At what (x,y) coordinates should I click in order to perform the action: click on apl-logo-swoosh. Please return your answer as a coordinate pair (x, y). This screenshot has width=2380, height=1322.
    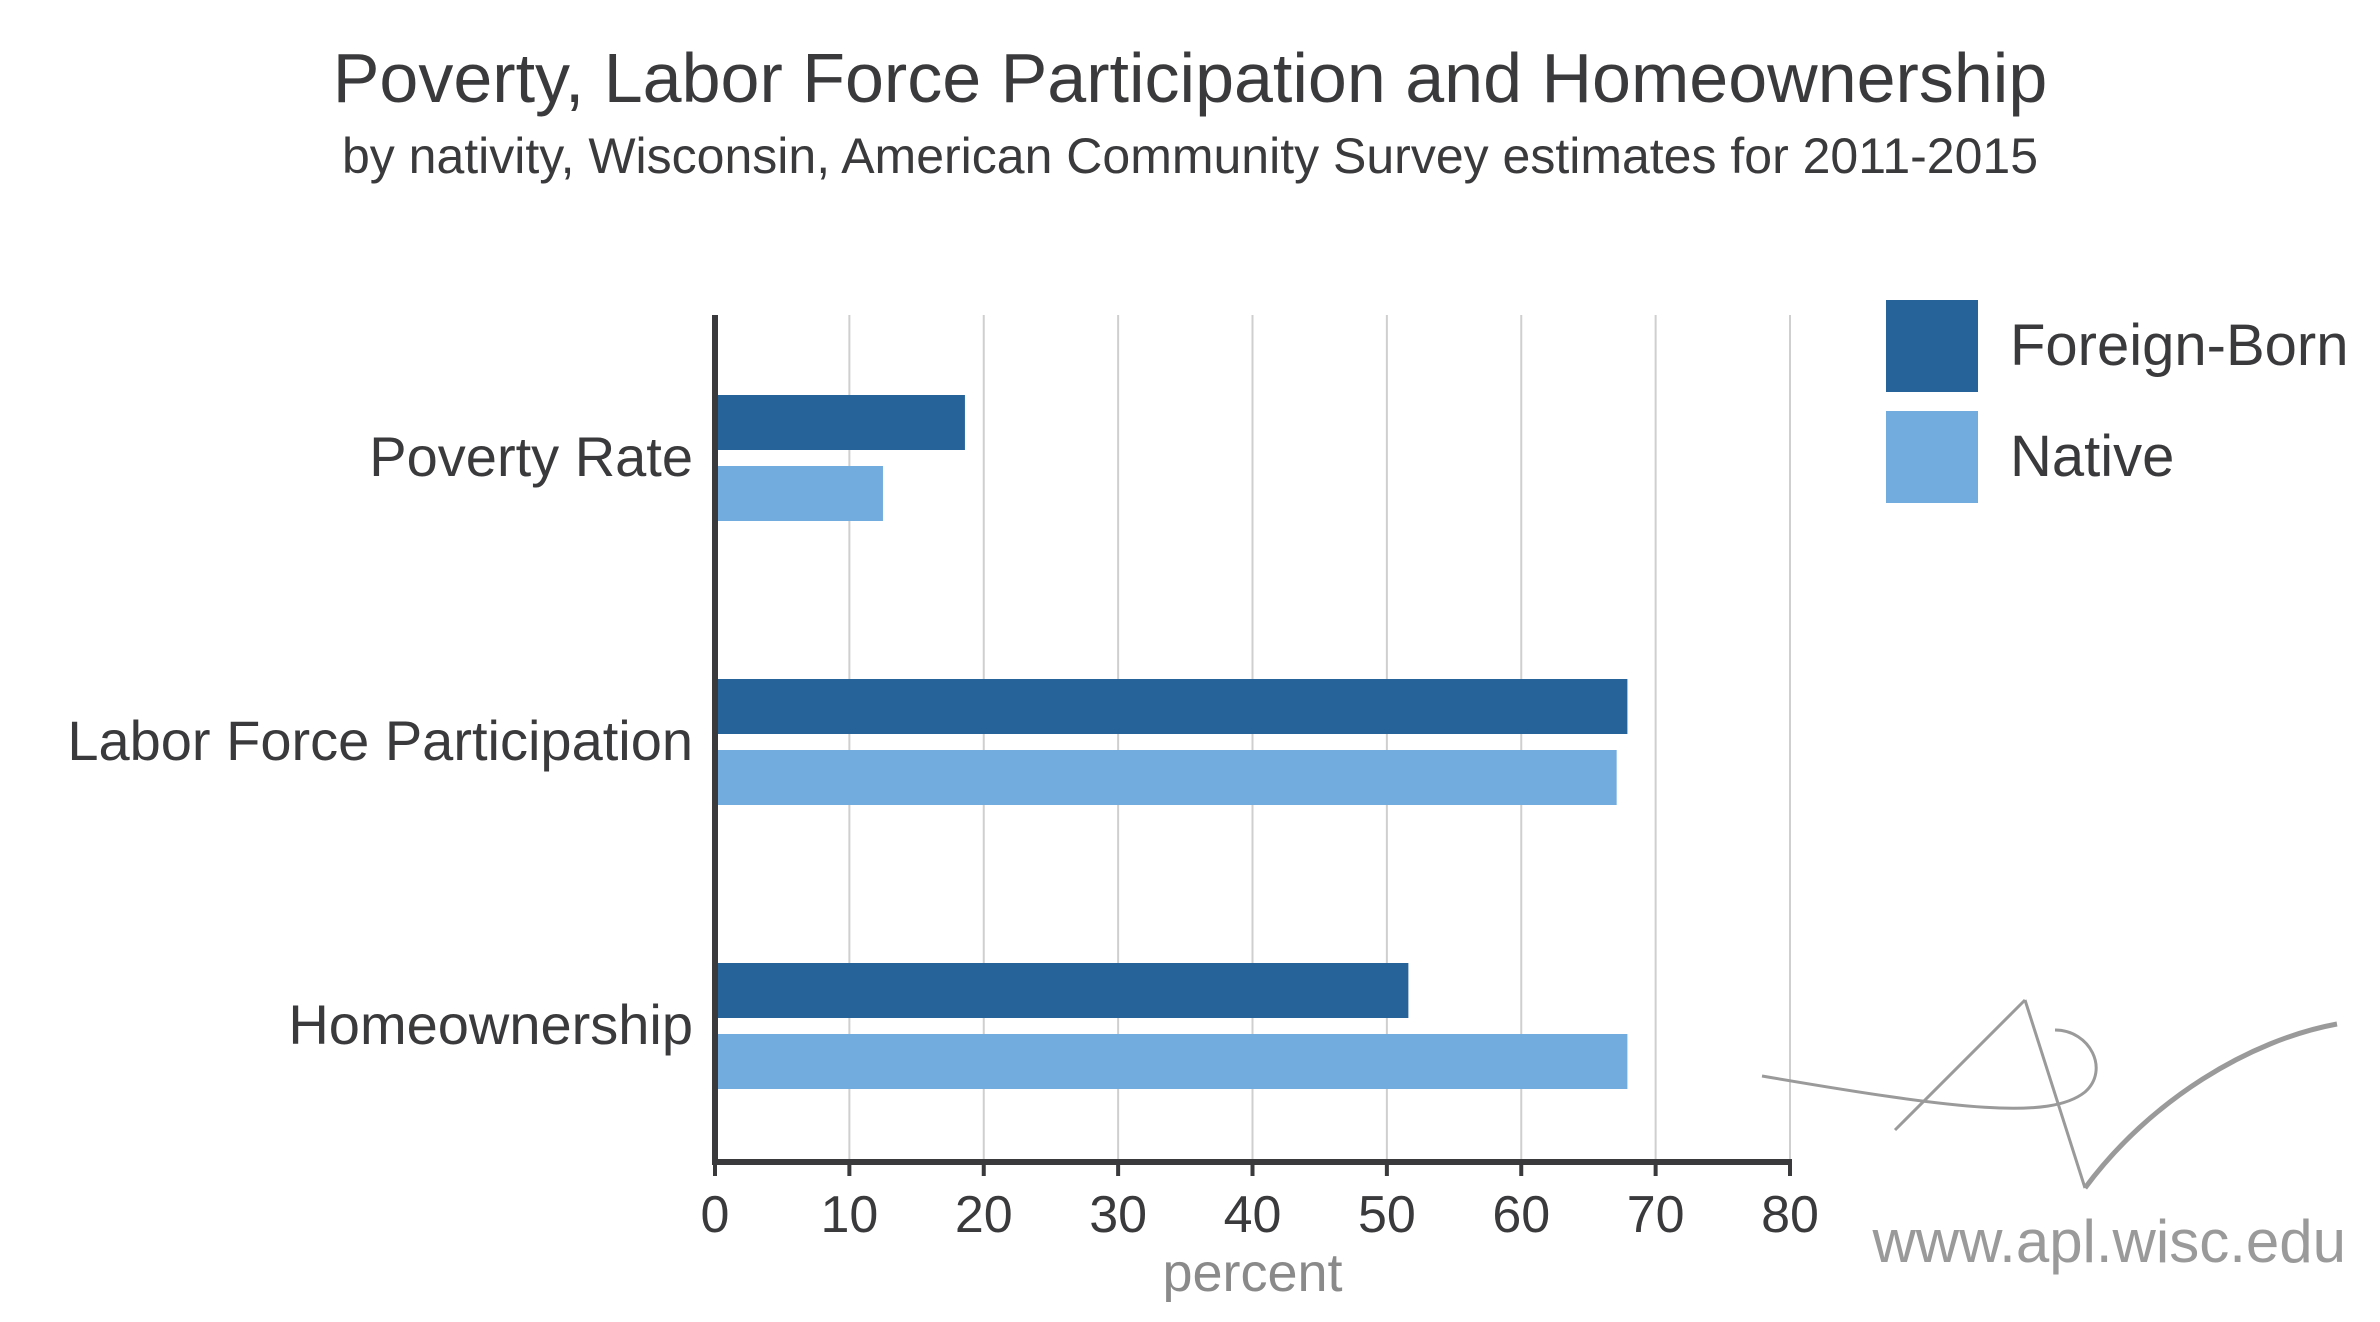
    Looking at the image, I should click on (1929, 1069).